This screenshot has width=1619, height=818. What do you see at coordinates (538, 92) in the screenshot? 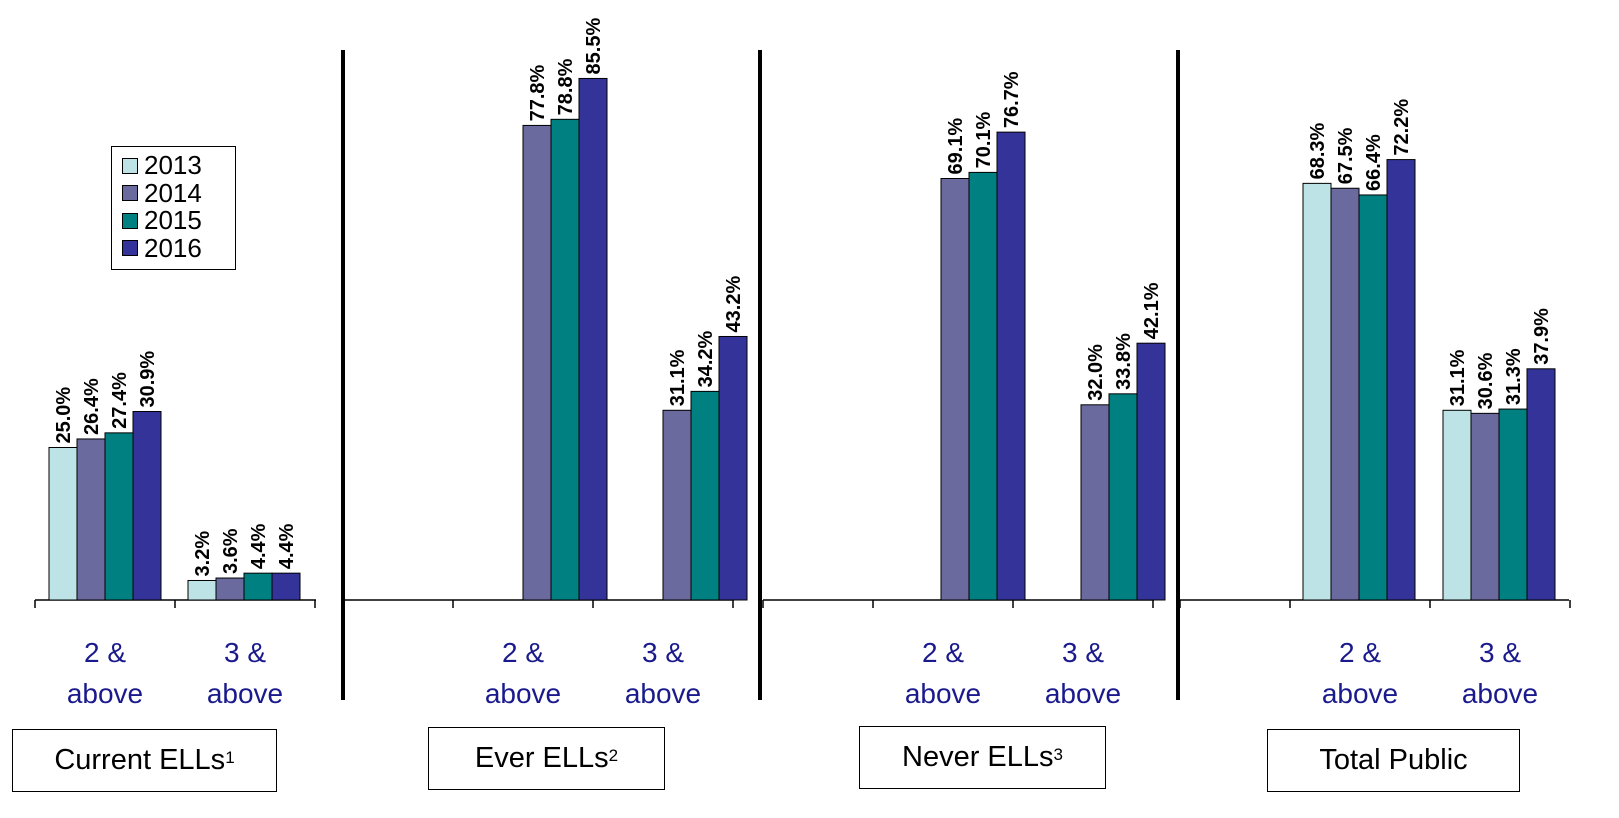
I see `data-label: 77.8%` at bounding box center [538, 92].